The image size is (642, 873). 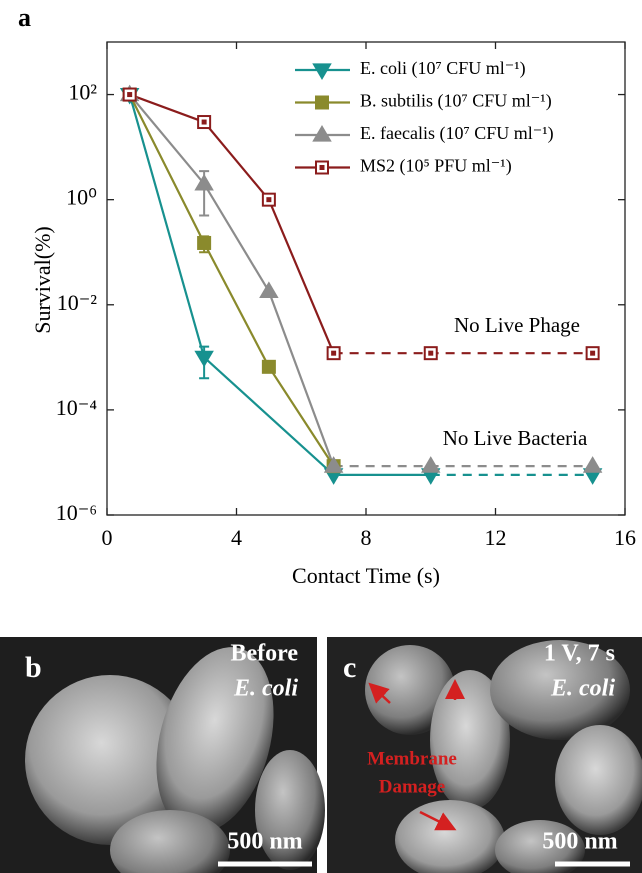 I want to click on legend-label: B. subtilis (10⁷ CFU ml⁻¹), so click(x=456, y=101).